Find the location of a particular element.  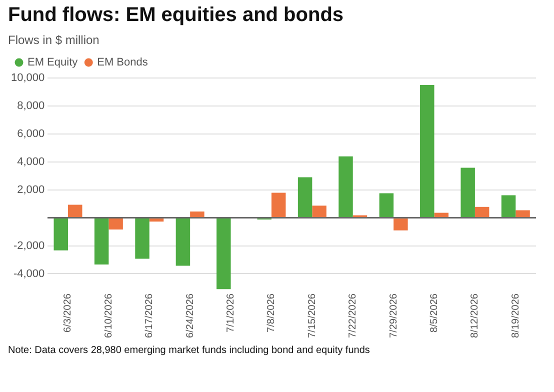

text: Note: Data covers 28,980 emerging market funds including bond and equity funds is located at coordinates (189, 350).